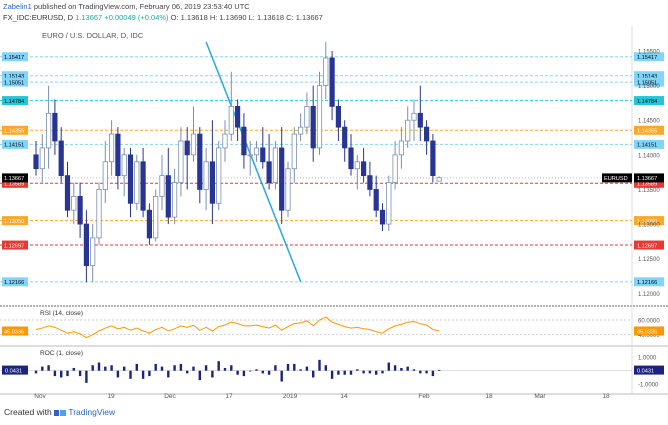 This screenshot has height=425, width=668. I want to click on level-label-right: 1.15051, so click(647, 83).